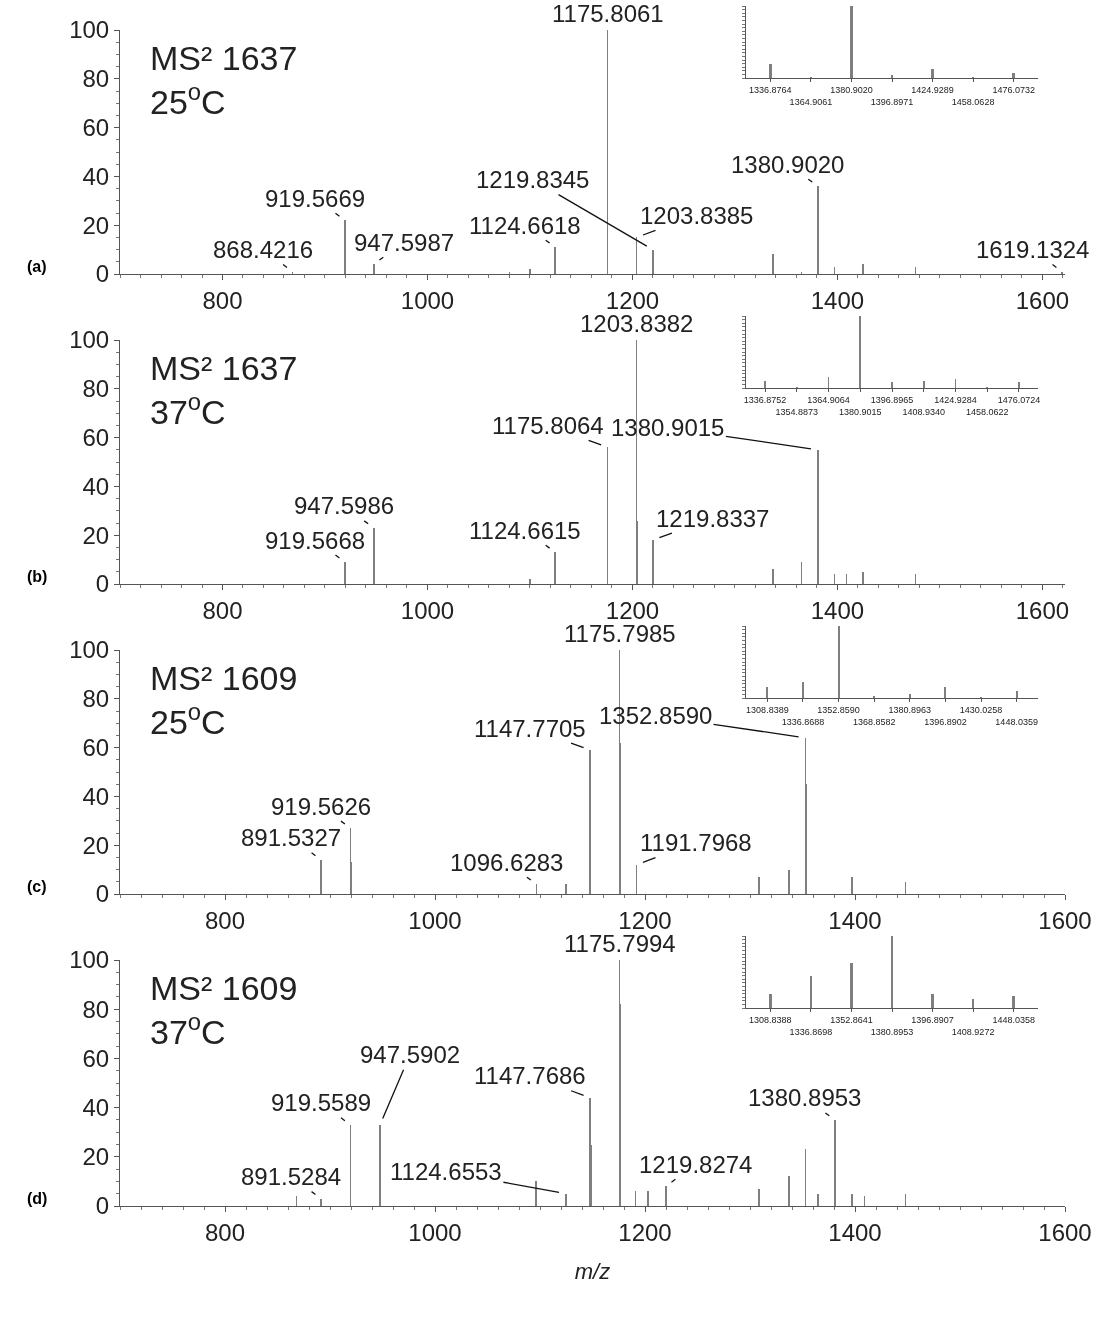 This screenshot has width=1103, height=1332. I want to click on x-tick-label: 1308.8388, so click(770, 1019).